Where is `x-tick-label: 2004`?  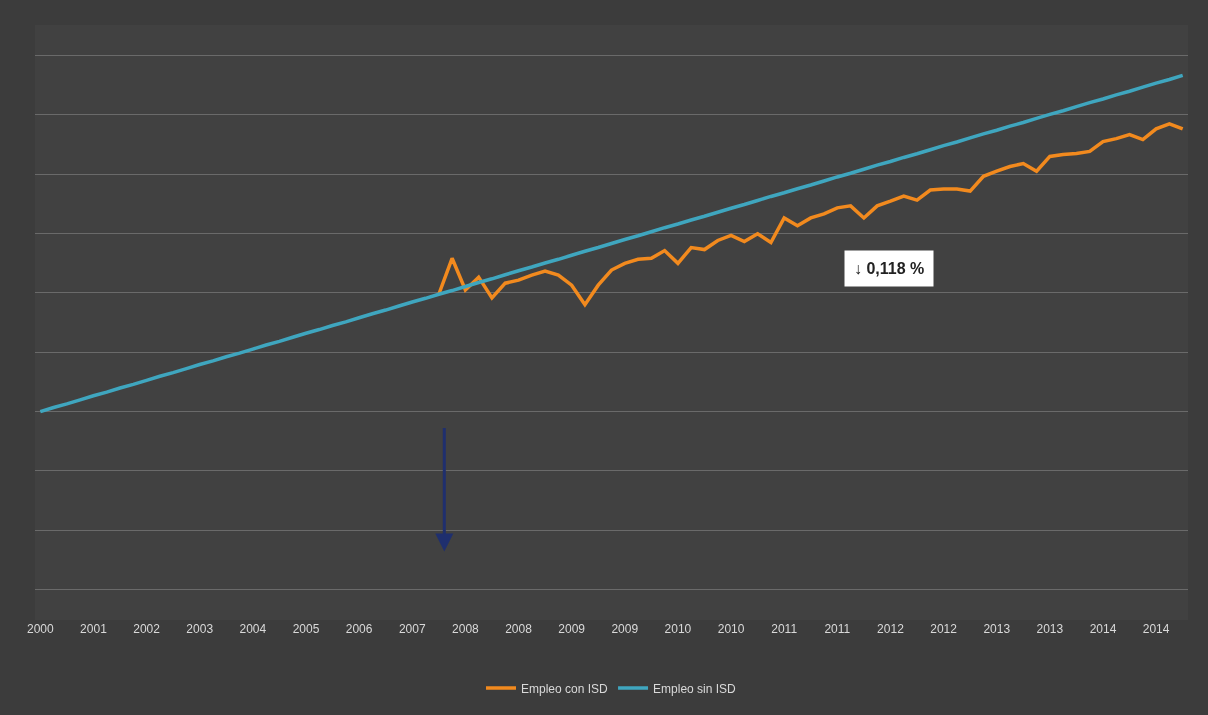 x-tick-label: 2004 is located at coordinates (253, 629).